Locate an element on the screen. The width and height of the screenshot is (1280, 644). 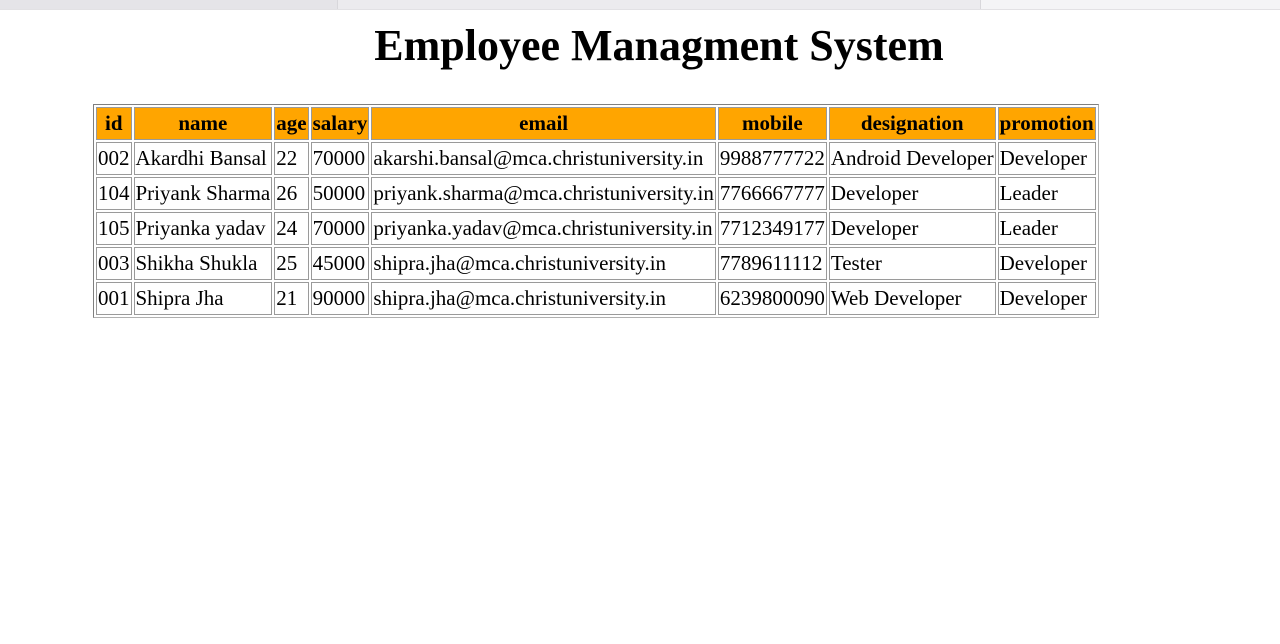
cell-salary: 45000 is located at coordinates (340, 263).